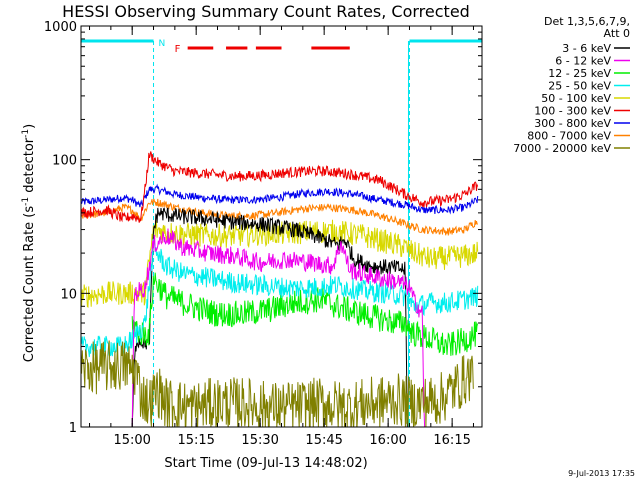 This screenshot has width=640, height=480. What do you see at coordinates (586, 48) in the screenshot?
I see `legend-label: 3 - 6 keV` at bounding box center [586, 48].